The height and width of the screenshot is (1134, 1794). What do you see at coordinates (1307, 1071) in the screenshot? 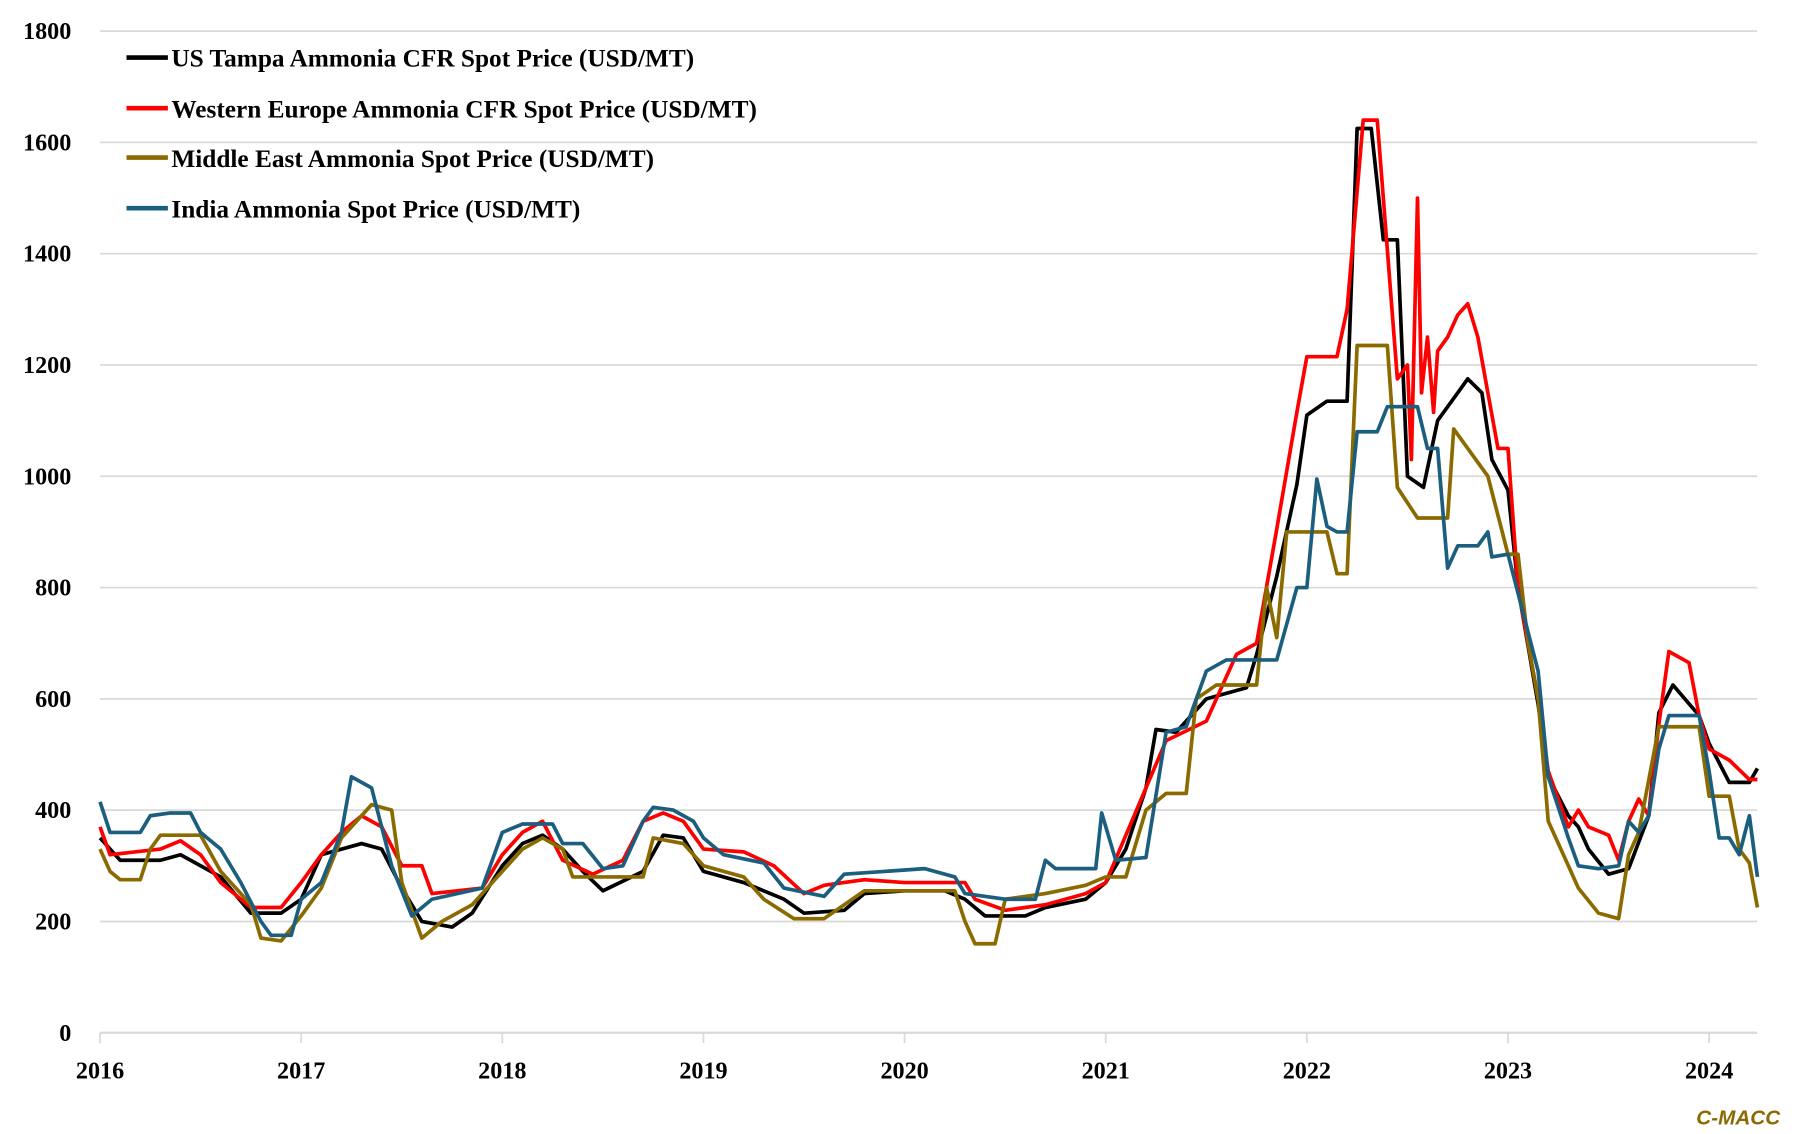
I see `x-tick-label: 2022` at bounding box center [1307, 1071].